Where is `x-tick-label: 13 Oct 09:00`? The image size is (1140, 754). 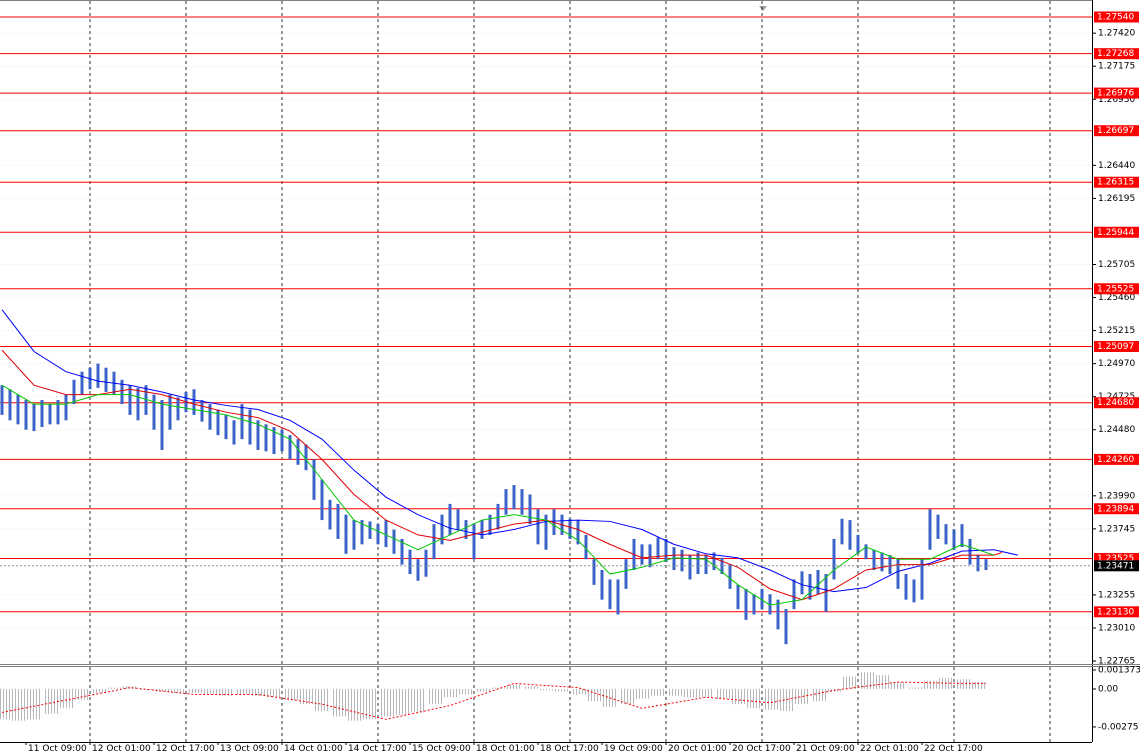
x-tick-label: 13 Oct 09:00 is located at coordinates (249, 749).